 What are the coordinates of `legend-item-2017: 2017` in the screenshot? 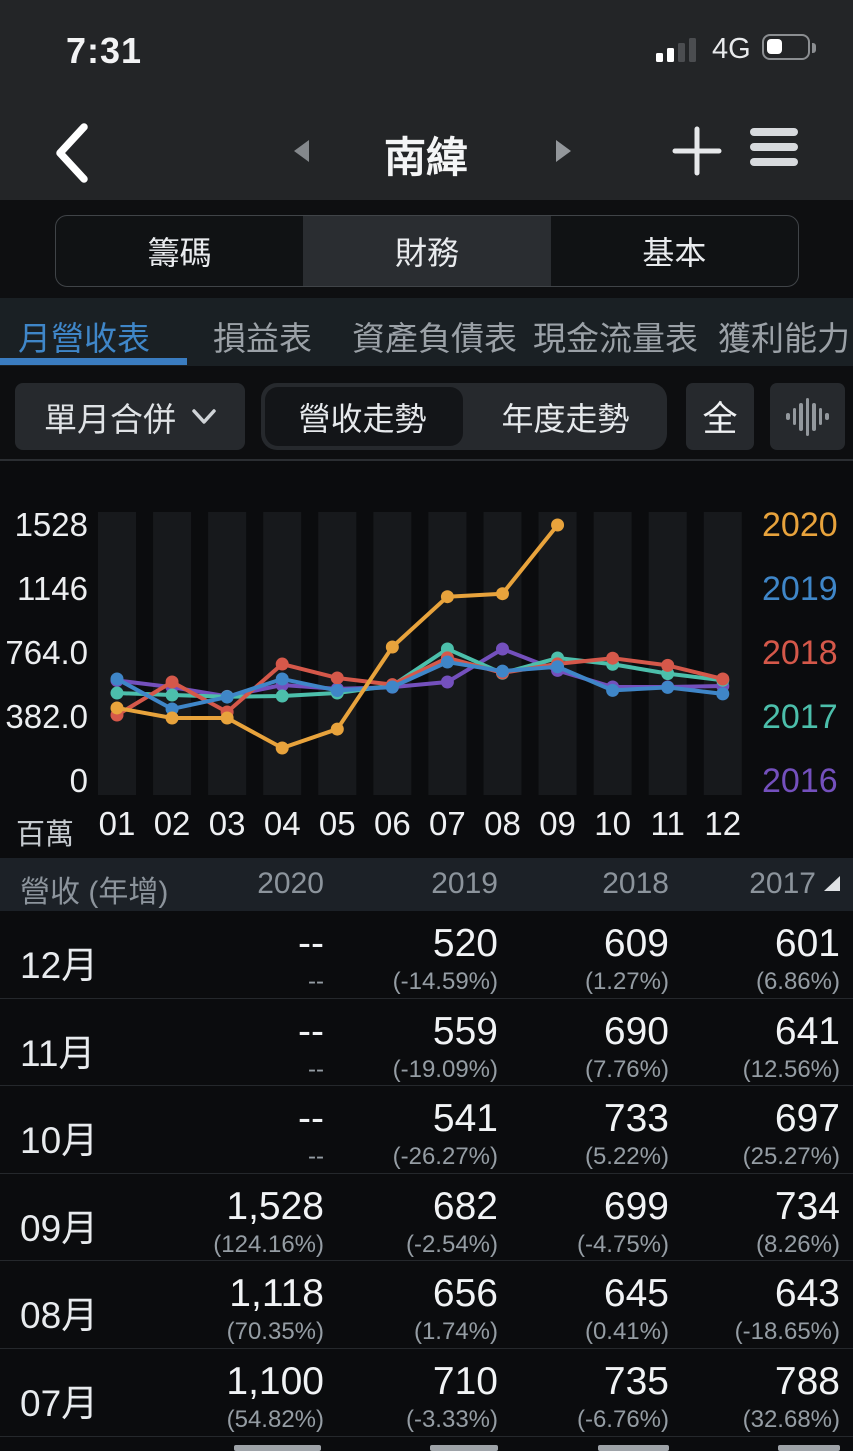 It's located at (800, 717).